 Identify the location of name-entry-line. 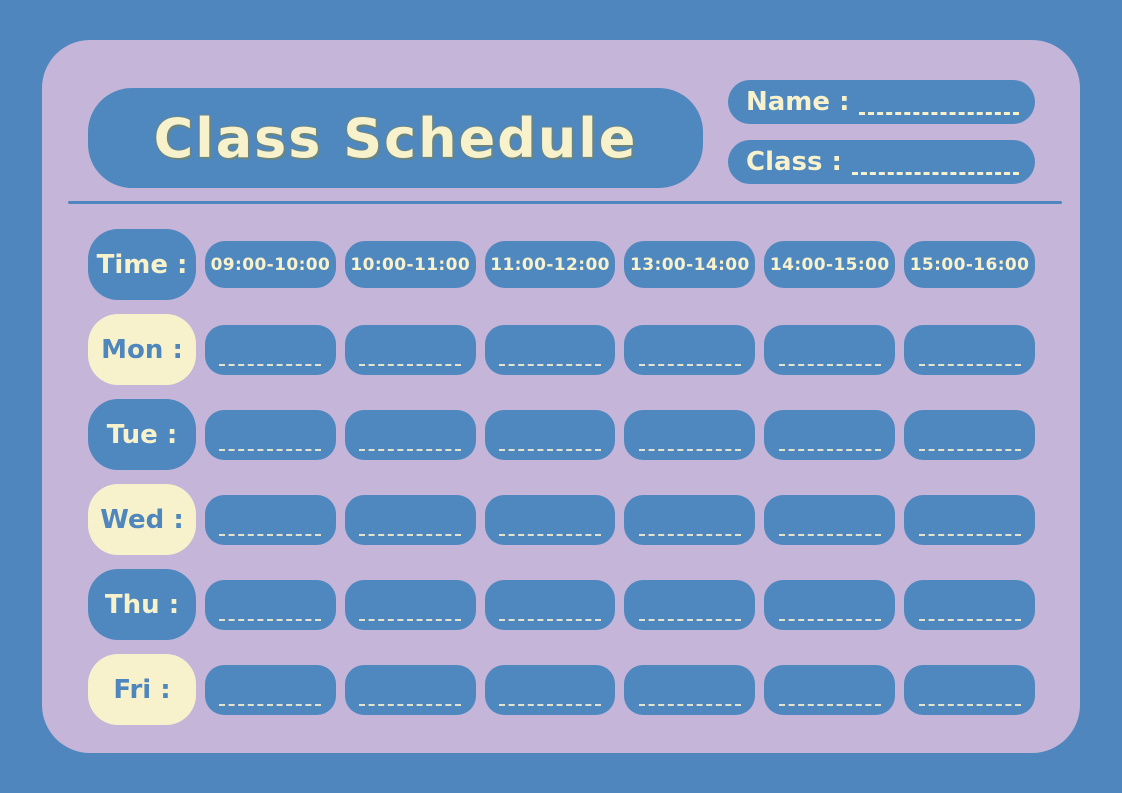
(939, 113).